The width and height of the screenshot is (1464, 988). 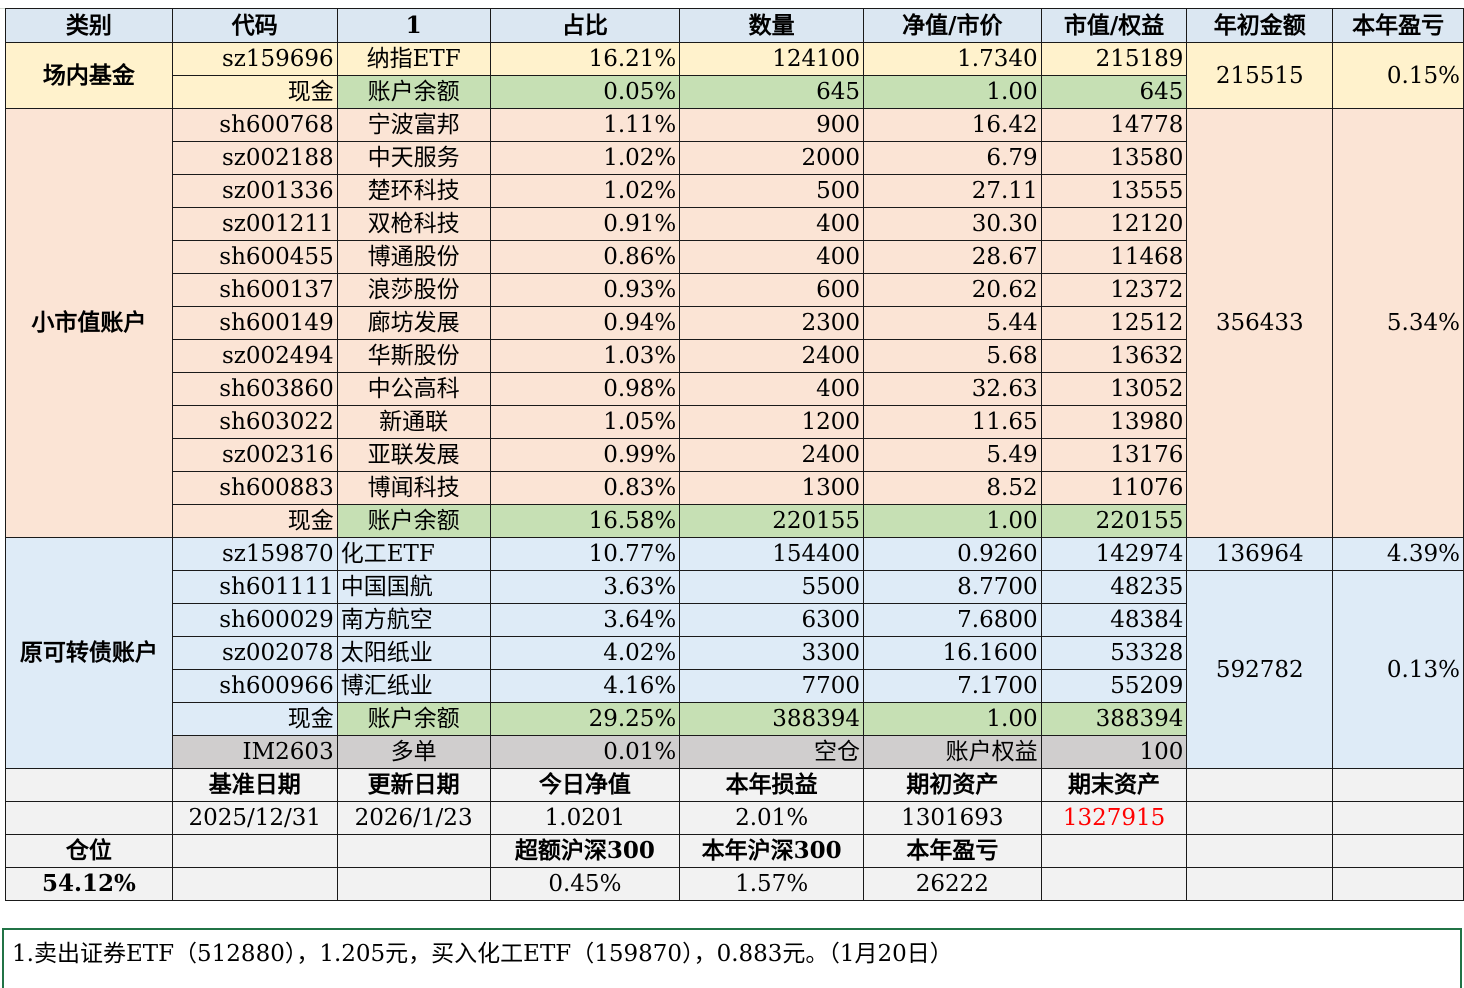 I want to click on code-cell: sh600149, so click(x=254, y=323).